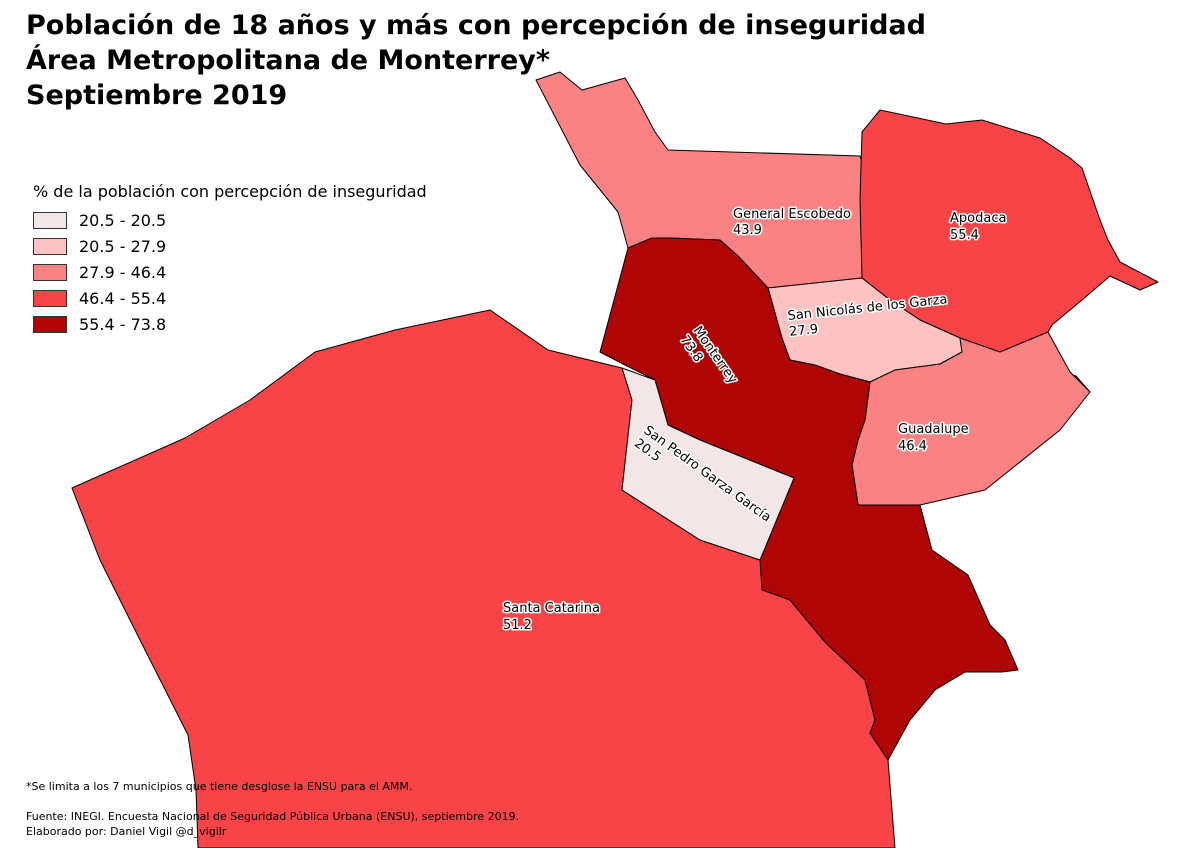 The width and height of the screenshot is (1200, 848). I want to click on label-apodaca: Apodaca 55.4, so click(978, 227).